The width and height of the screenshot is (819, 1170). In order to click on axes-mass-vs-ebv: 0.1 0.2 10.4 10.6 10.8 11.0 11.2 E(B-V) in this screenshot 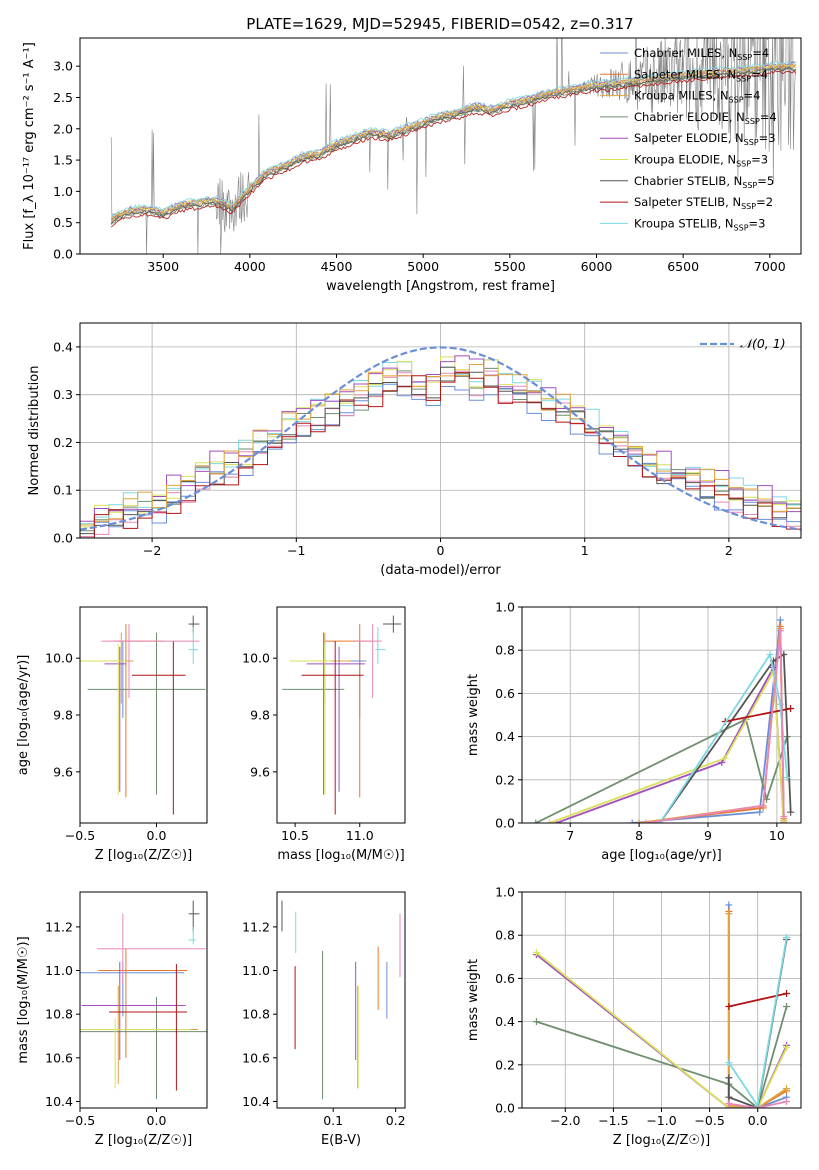, I will do `click(324, 1019)`.